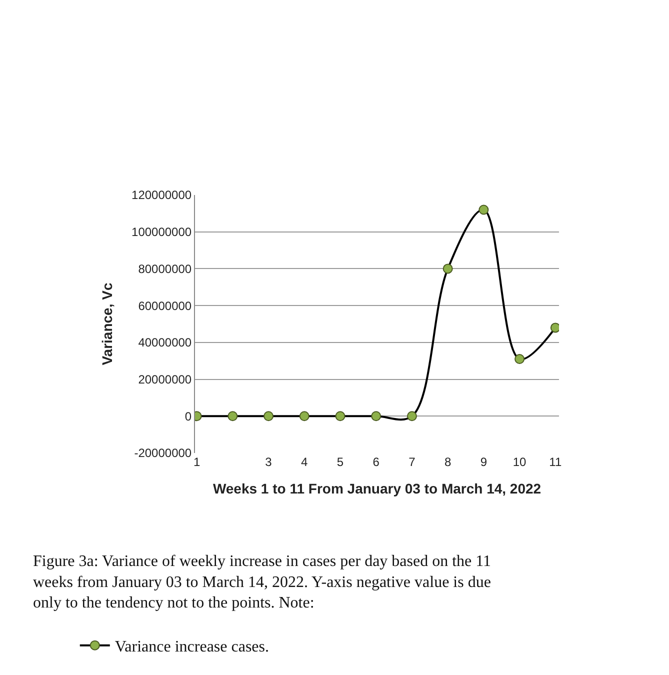 Image resolution: width=669 pixels, height=675 pixels. I want to click on y-tick-label: 20000000, so click(165, 379).